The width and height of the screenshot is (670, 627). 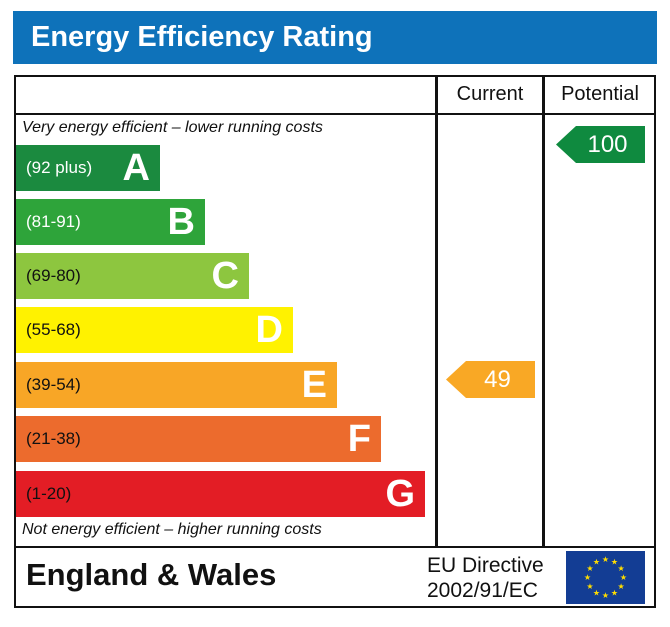 I want to click on eu-directive: EU Directive 2002/91/EC, so click(x=485, y=578).